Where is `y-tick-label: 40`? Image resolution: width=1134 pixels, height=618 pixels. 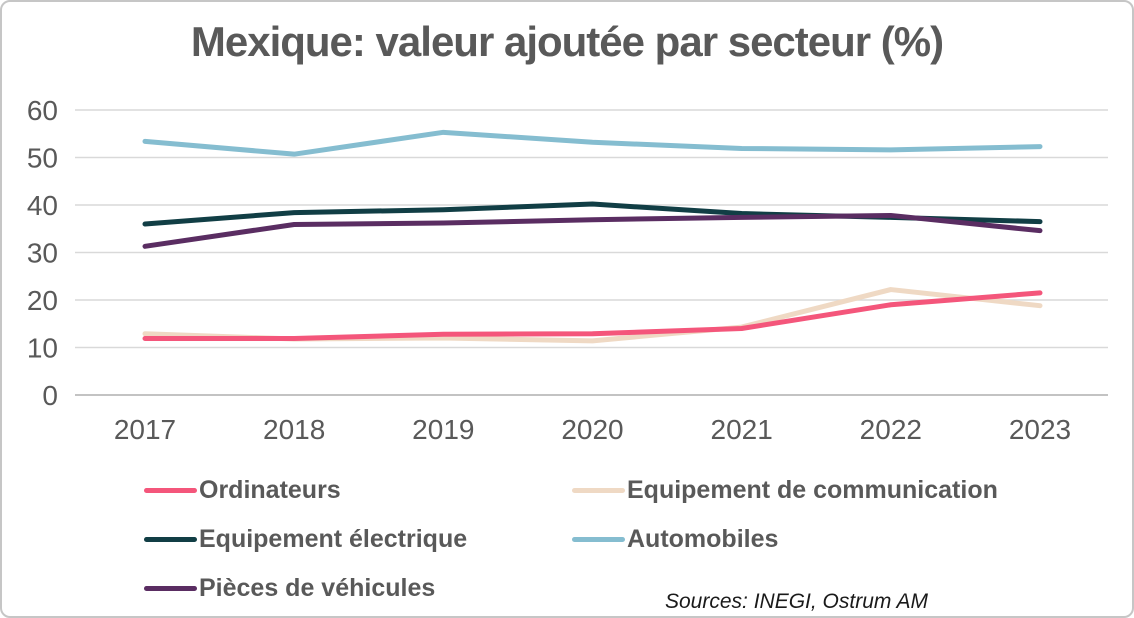
y-tick-label: 40 is located at coordinates (42, 205).